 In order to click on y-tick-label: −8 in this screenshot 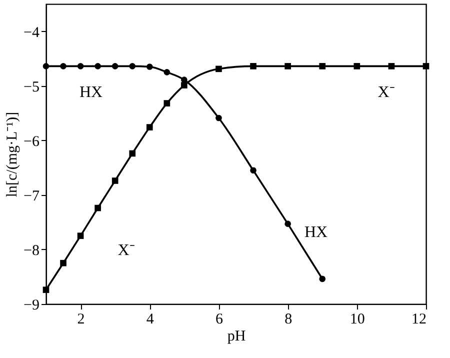, I will do `click(32, 250)`.